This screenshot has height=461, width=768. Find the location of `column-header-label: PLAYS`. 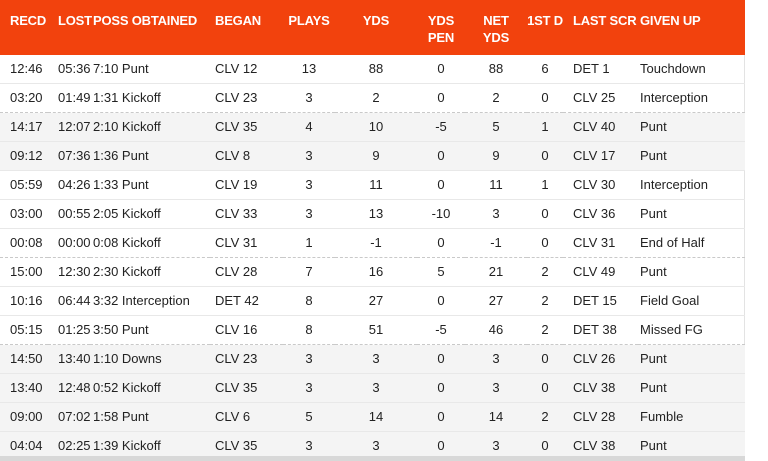

column-header-label: PLAYS is located at coordinates (309, 20).